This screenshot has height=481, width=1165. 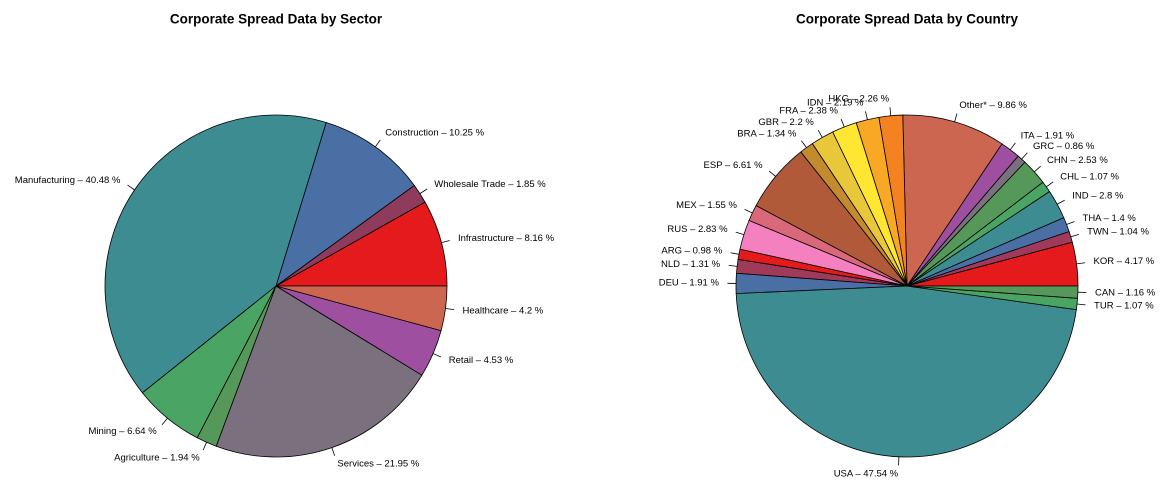 I want to click on slice-label: Construction – 10.25 %, so click(x=434, y=132).